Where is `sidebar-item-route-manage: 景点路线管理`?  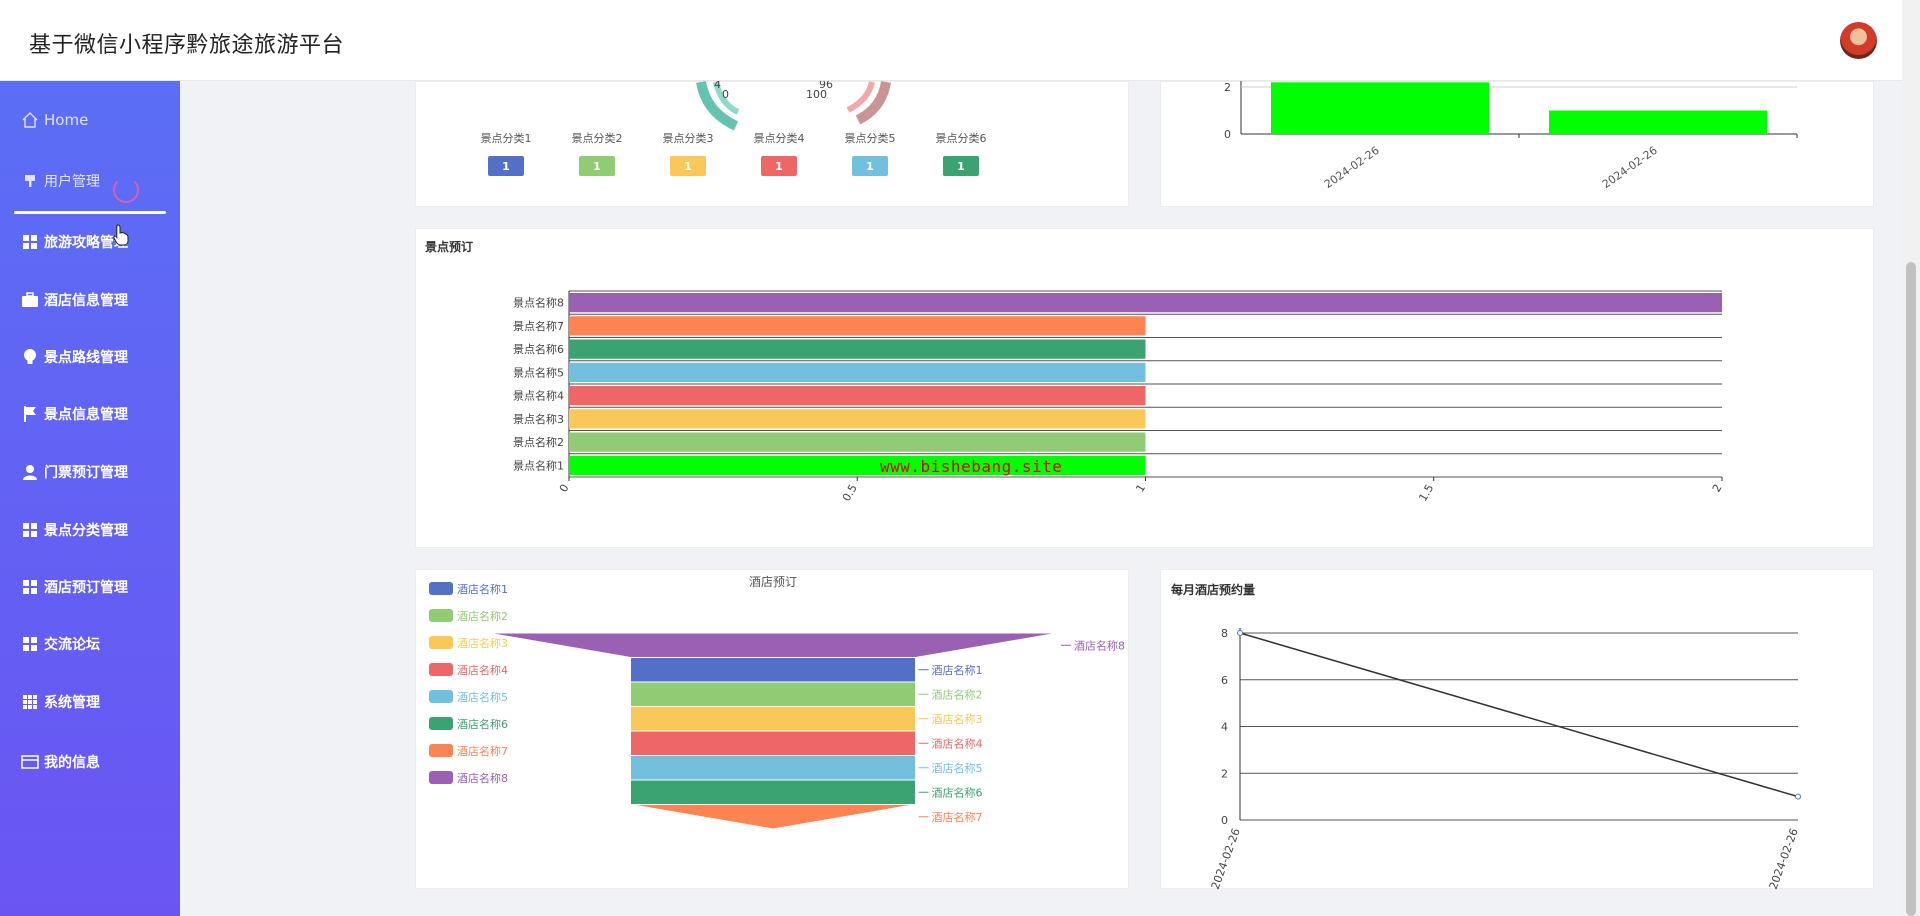 sidebar-item-route-manage: 景点路线管理 is located at coordinates (74, 357).